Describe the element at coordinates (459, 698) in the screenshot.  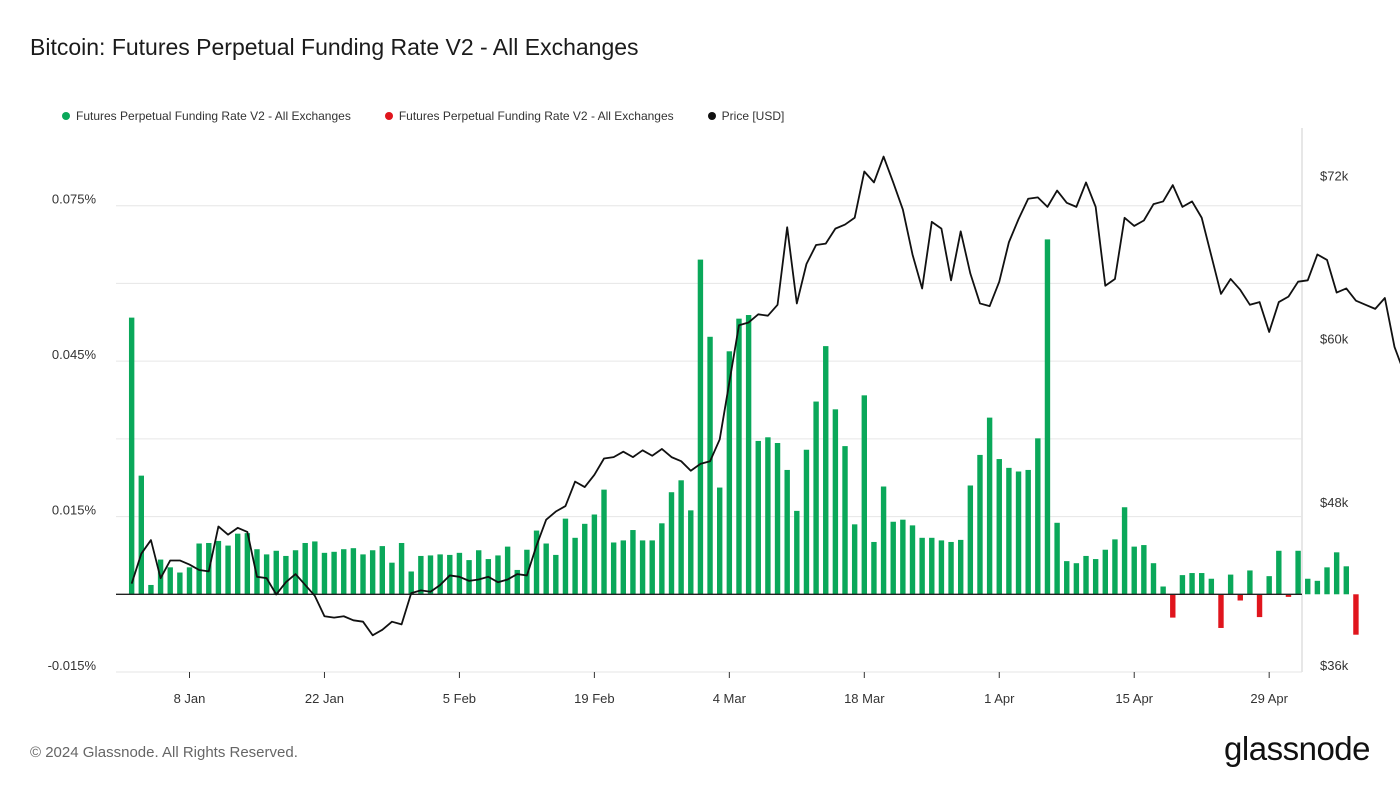
I see `x-tick-label: 5 Feb` at that location.